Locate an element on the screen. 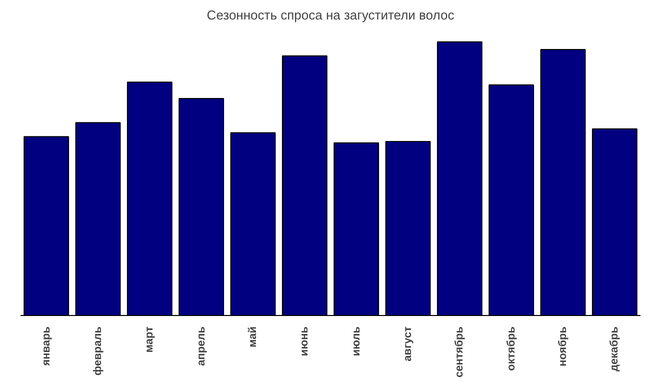  x-tick-label: декабрь is located at coordinates (614, 349).